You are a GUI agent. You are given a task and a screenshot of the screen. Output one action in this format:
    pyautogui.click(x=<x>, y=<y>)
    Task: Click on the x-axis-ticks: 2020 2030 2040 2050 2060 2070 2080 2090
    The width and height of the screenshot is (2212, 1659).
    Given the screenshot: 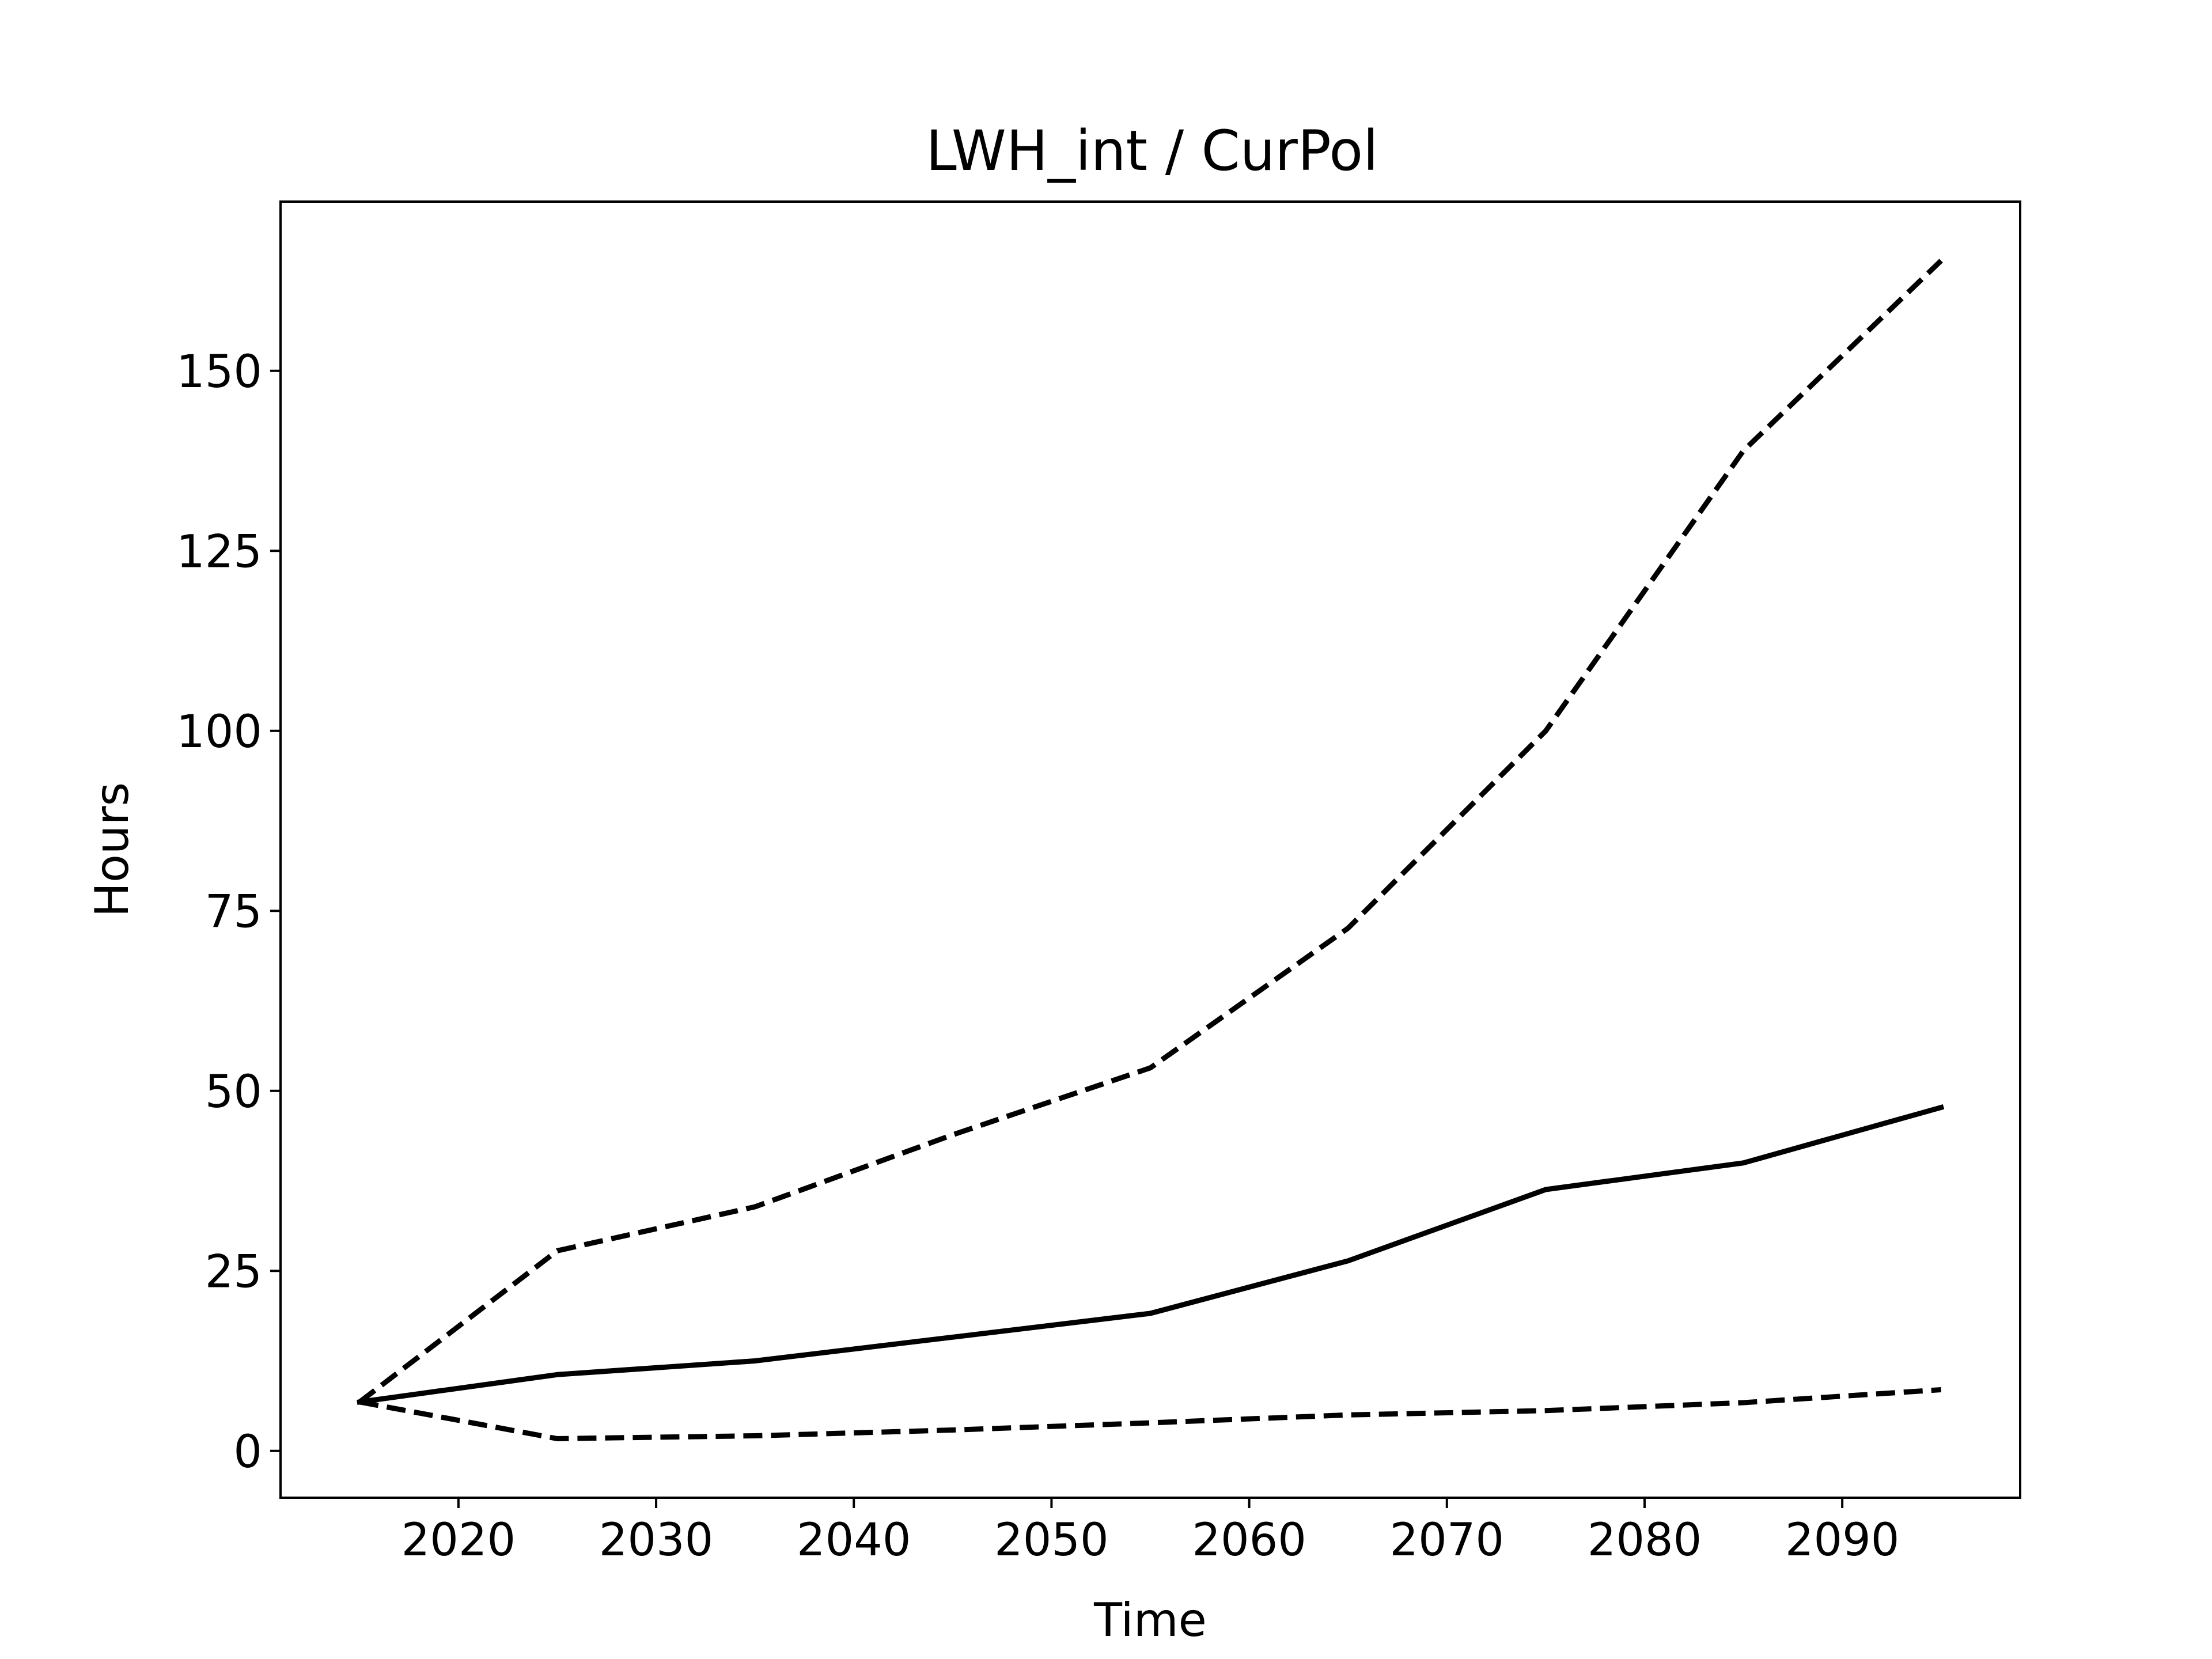 What is the action you would take?
    pyautogui.click(x=1151, y=1532)
    